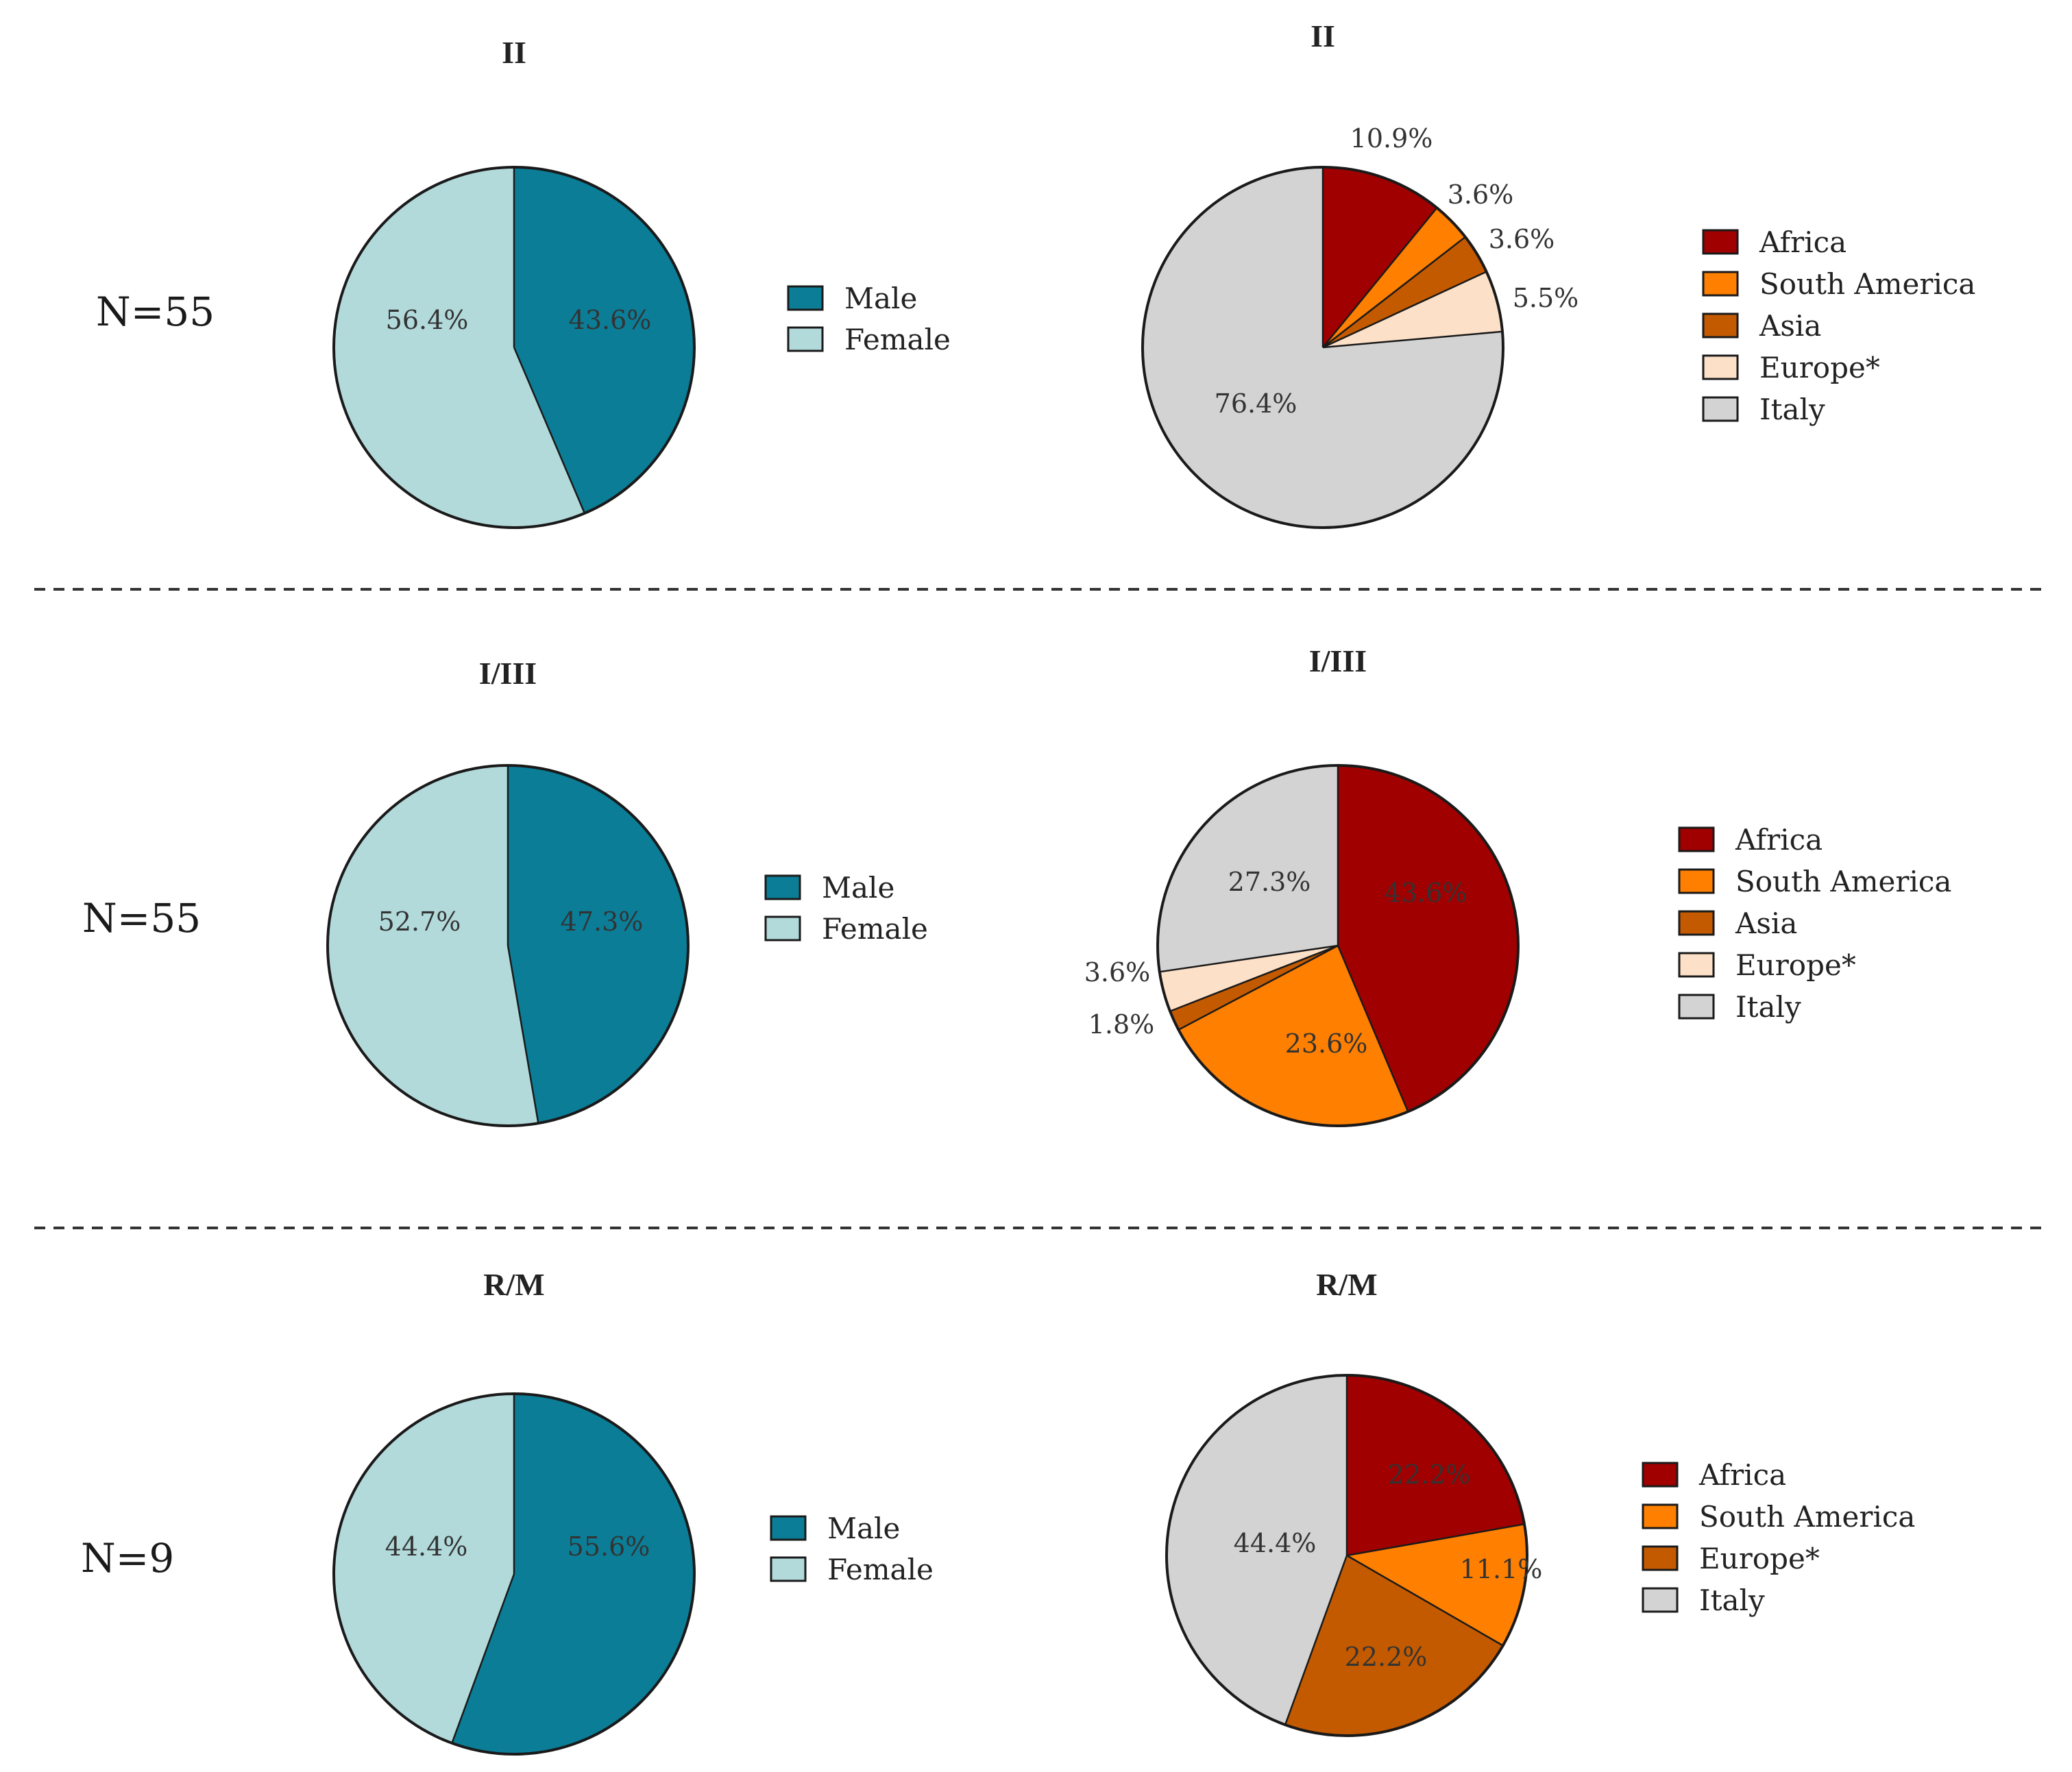 The width and height of the screenshot is (2072, 1772). I want to click on data-label-europe: 5.5%, so click(1546, 298).